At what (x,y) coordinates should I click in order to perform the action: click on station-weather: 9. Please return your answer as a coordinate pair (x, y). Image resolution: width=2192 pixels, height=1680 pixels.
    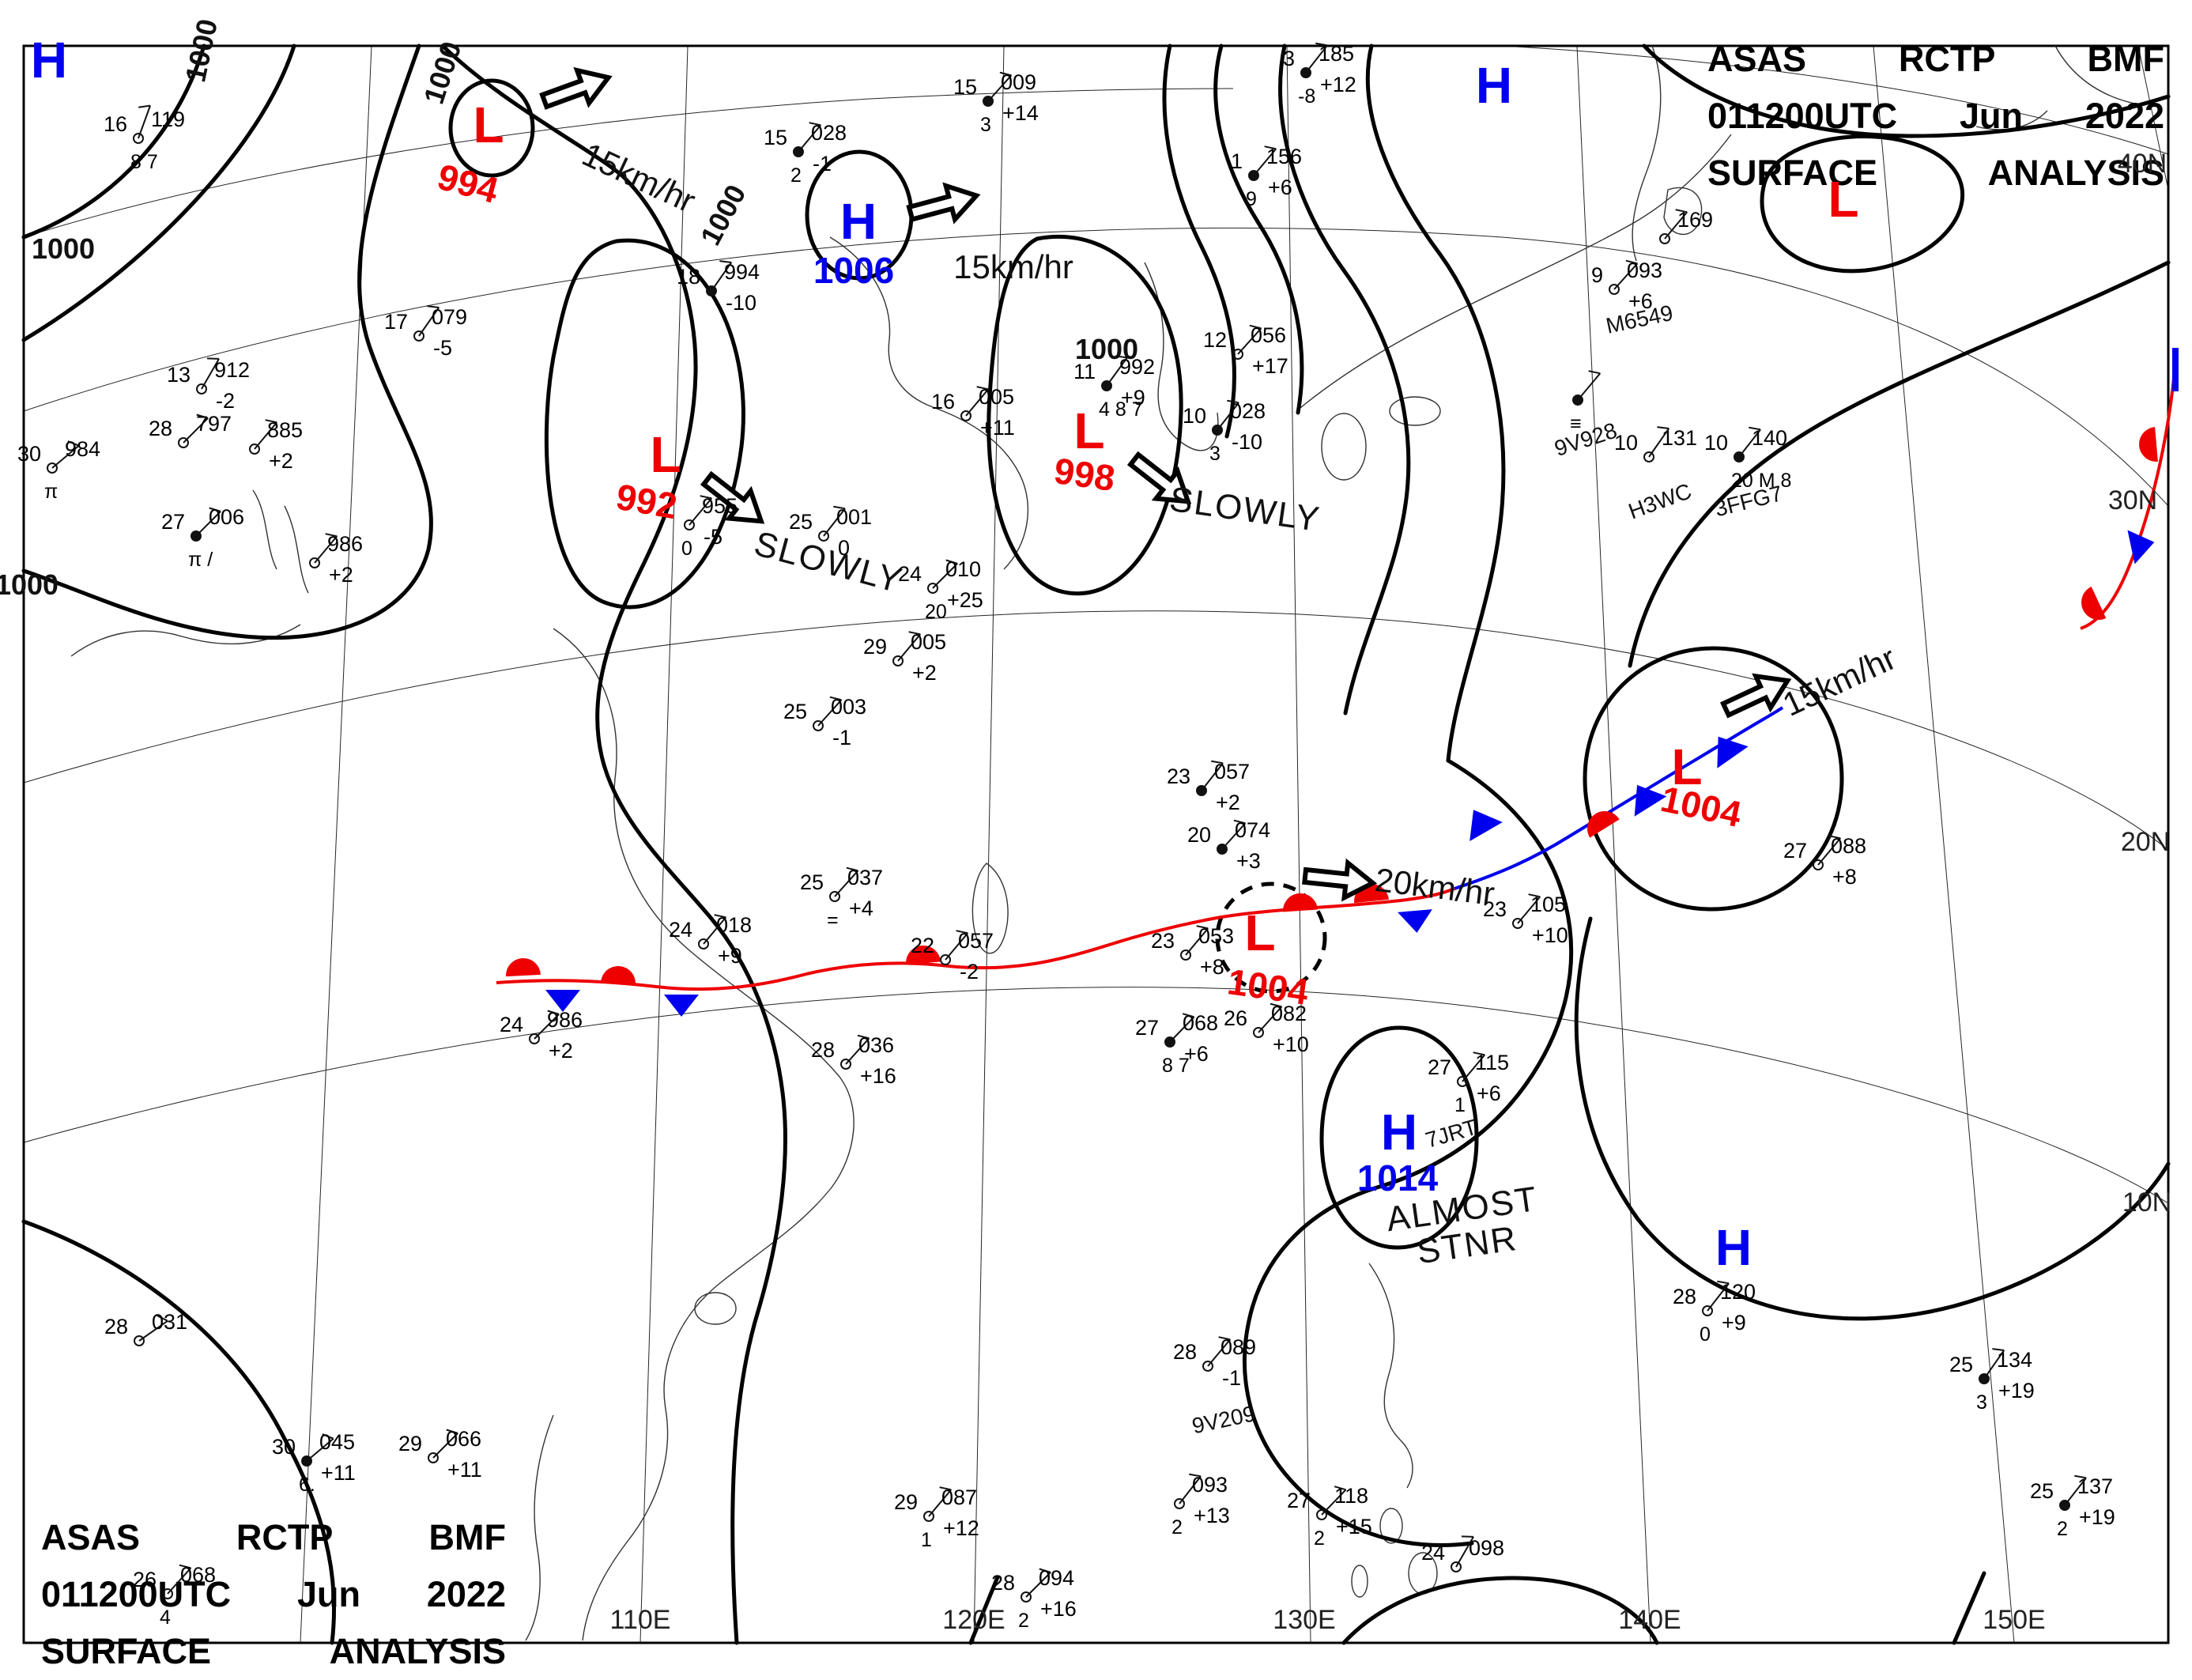
    Looking at the image, I should click on (1251, 199).